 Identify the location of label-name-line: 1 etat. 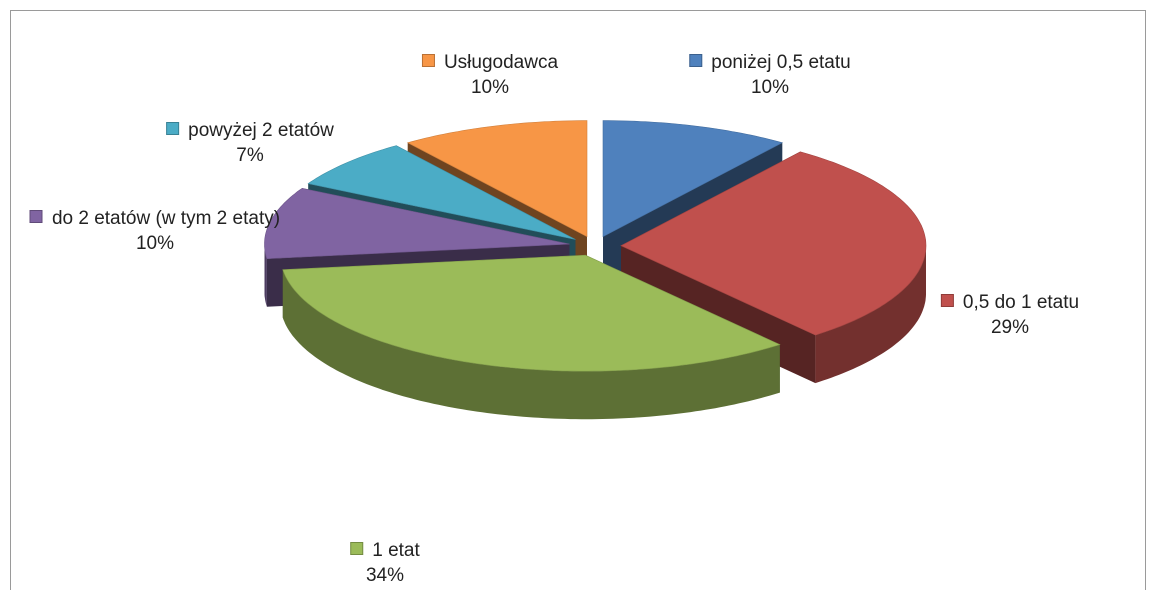
(385, 550).